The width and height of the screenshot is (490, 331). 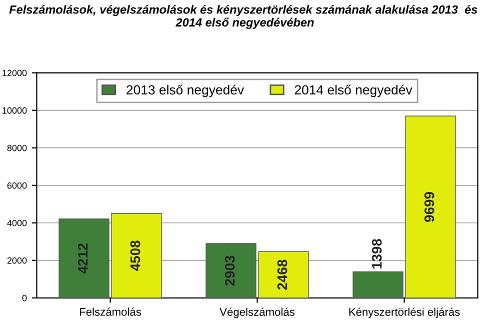 What do you see at coordinates (257, 313) in the screenshot?
I see `x-tick-label: Végelszámolás` at bounding box center [257, 313].